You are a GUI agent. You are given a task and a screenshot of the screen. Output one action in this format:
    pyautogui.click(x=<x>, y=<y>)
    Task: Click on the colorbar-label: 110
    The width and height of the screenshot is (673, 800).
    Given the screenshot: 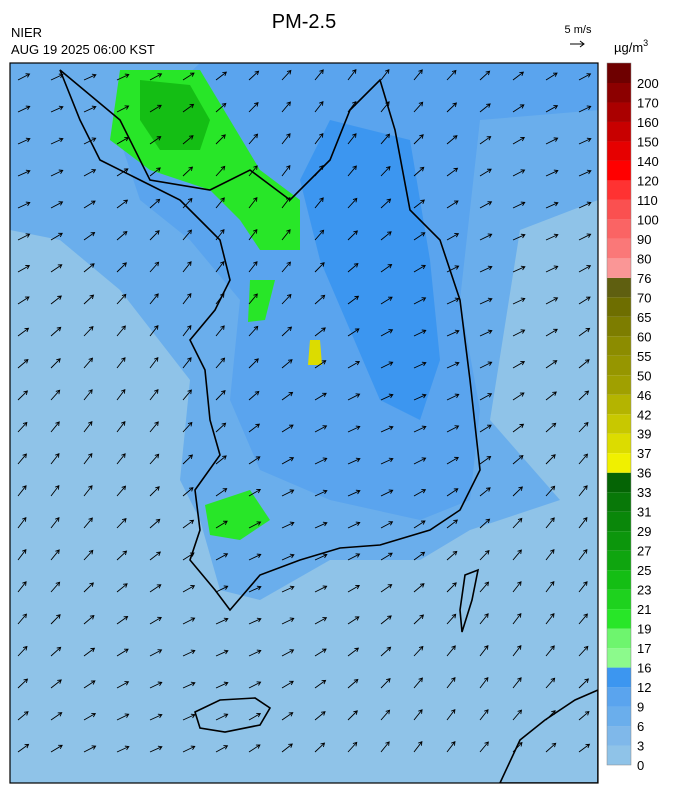 What is the action you would take?
    pyautogui.click(x=647, y=200)
    